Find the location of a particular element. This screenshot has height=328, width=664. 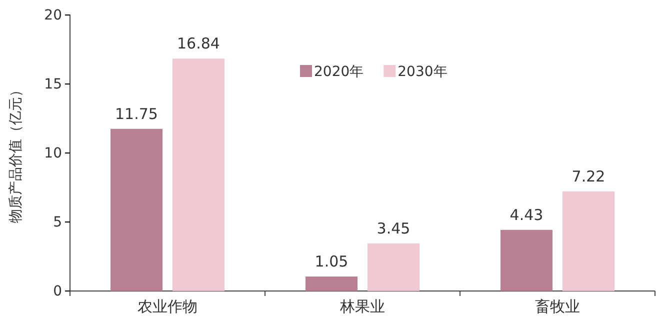

y-tick-label: 0 is located at coordinates (57, 291).